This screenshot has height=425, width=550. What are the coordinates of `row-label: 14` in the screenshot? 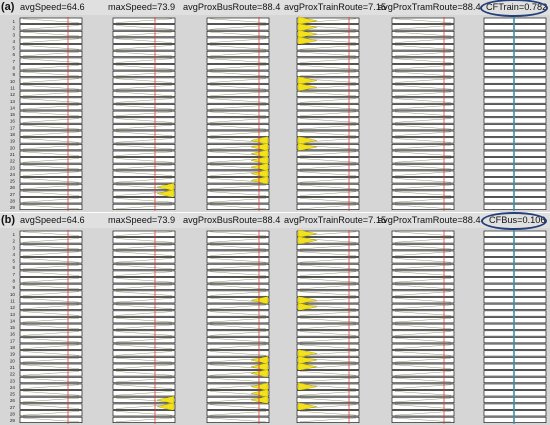 It's located at (13, 107).